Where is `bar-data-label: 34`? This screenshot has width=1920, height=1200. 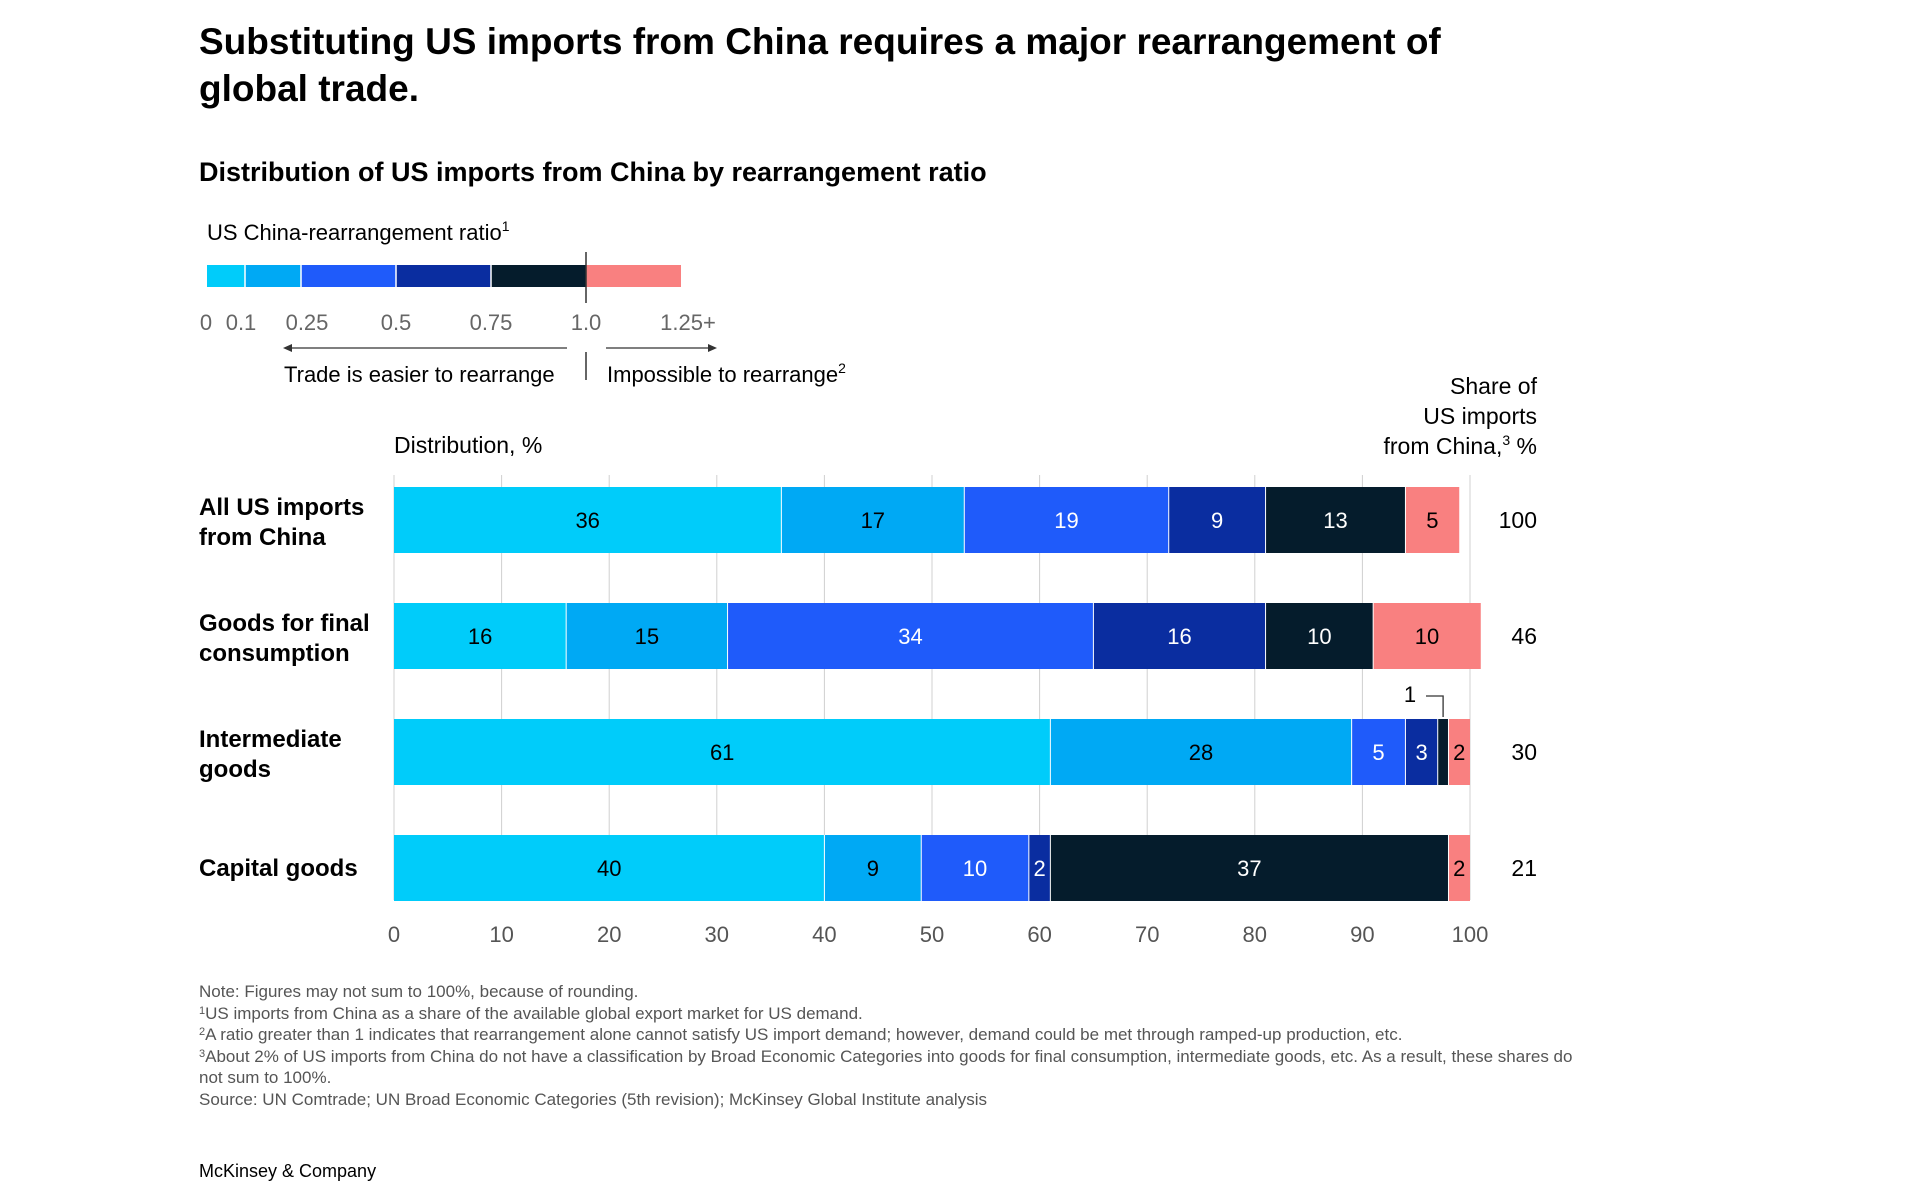
bar-data-label: 34 is located at coordinates (910, 636).